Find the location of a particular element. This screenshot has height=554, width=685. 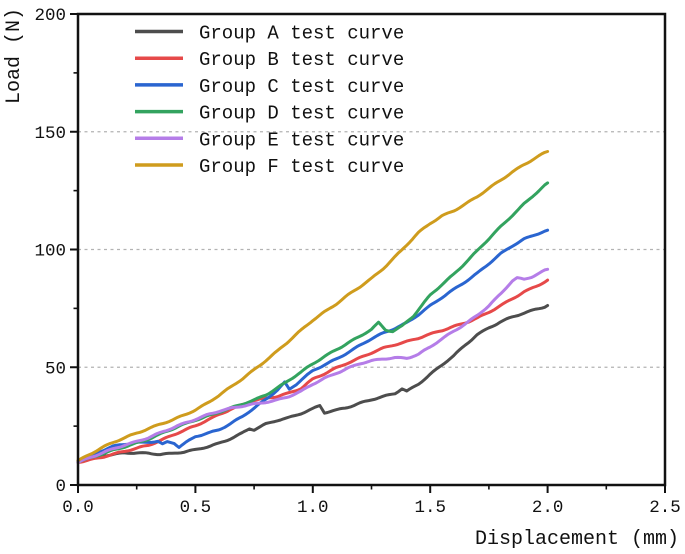

y-tick-label-200: 200 is located at coordinates (50, 16).